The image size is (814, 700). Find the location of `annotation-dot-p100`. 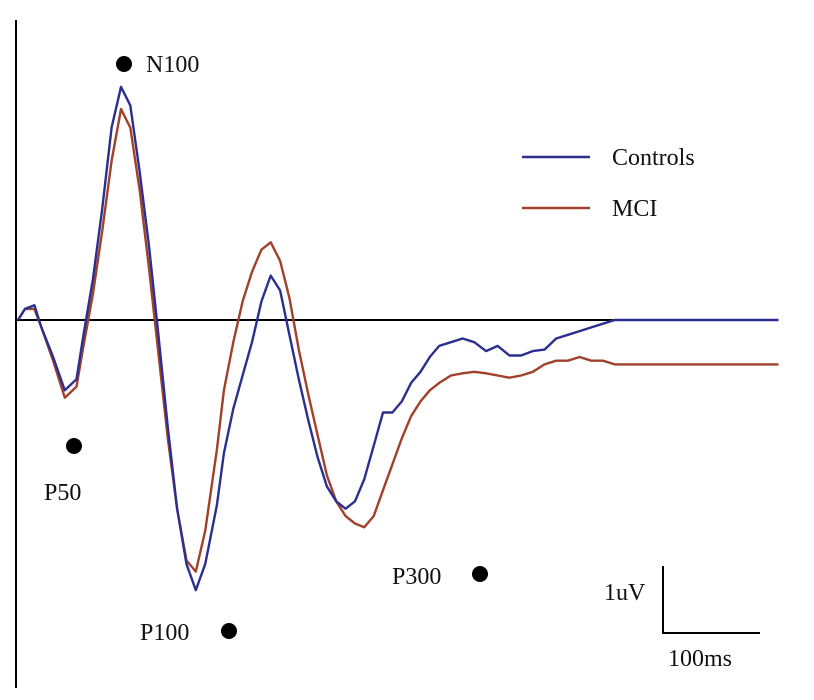

annotation-dot-p100 is located at coordinates (229, 631).